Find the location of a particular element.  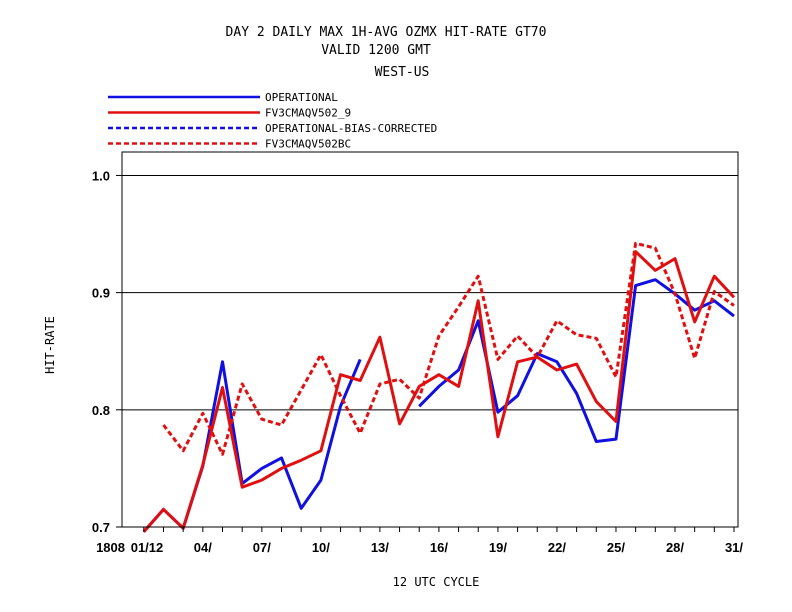

x-tick-label-11: 28/ is located at coordinates (675, 547).